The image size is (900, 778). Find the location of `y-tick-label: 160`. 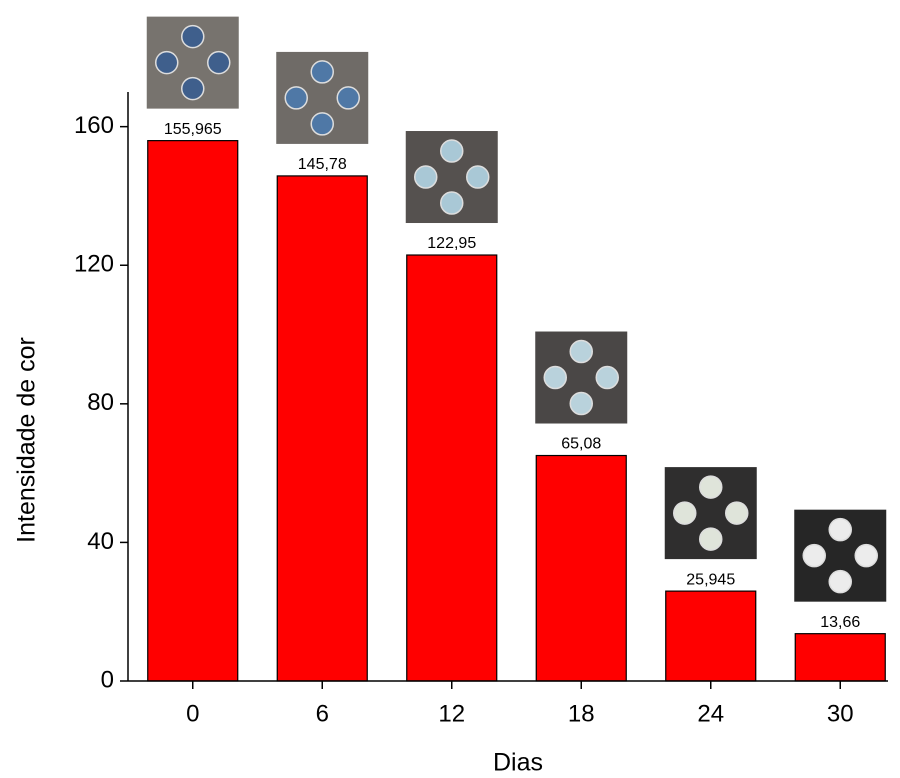

y-tick-label: 160 is located at coordinates (94, 125).